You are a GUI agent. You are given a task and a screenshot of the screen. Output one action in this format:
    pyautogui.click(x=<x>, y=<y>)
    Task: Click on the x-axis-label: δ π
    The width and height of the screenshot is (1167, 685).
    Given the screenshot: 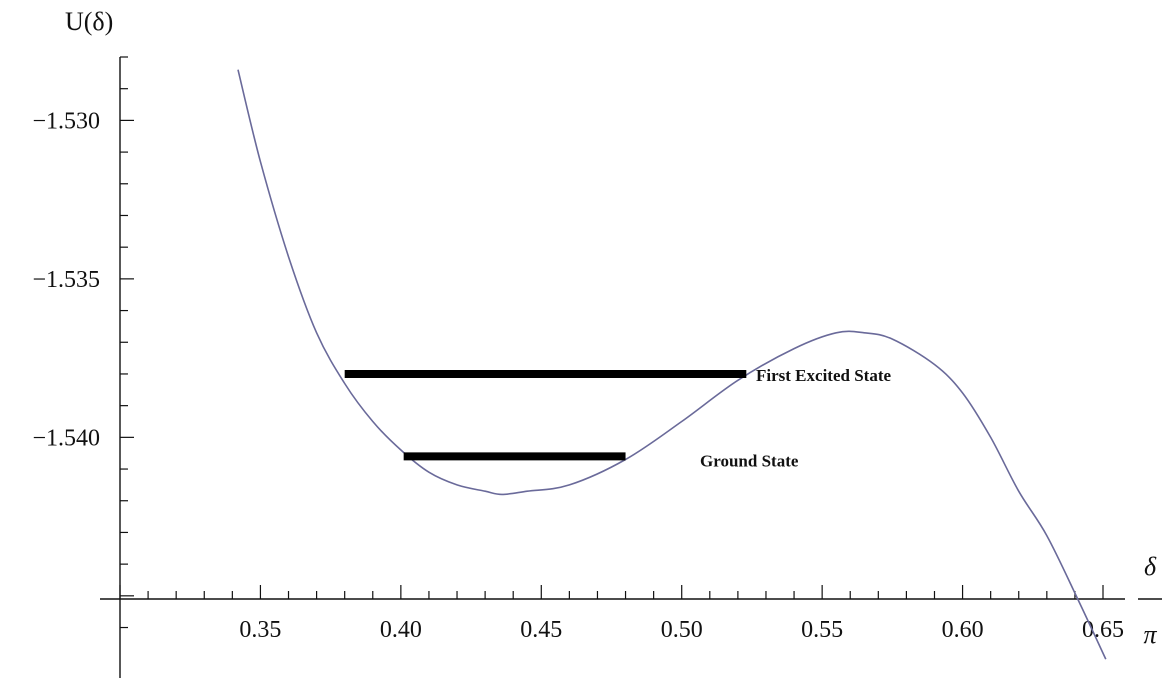 What is the action you would take?
    pyautogui.click(x=1150, y=600)
    